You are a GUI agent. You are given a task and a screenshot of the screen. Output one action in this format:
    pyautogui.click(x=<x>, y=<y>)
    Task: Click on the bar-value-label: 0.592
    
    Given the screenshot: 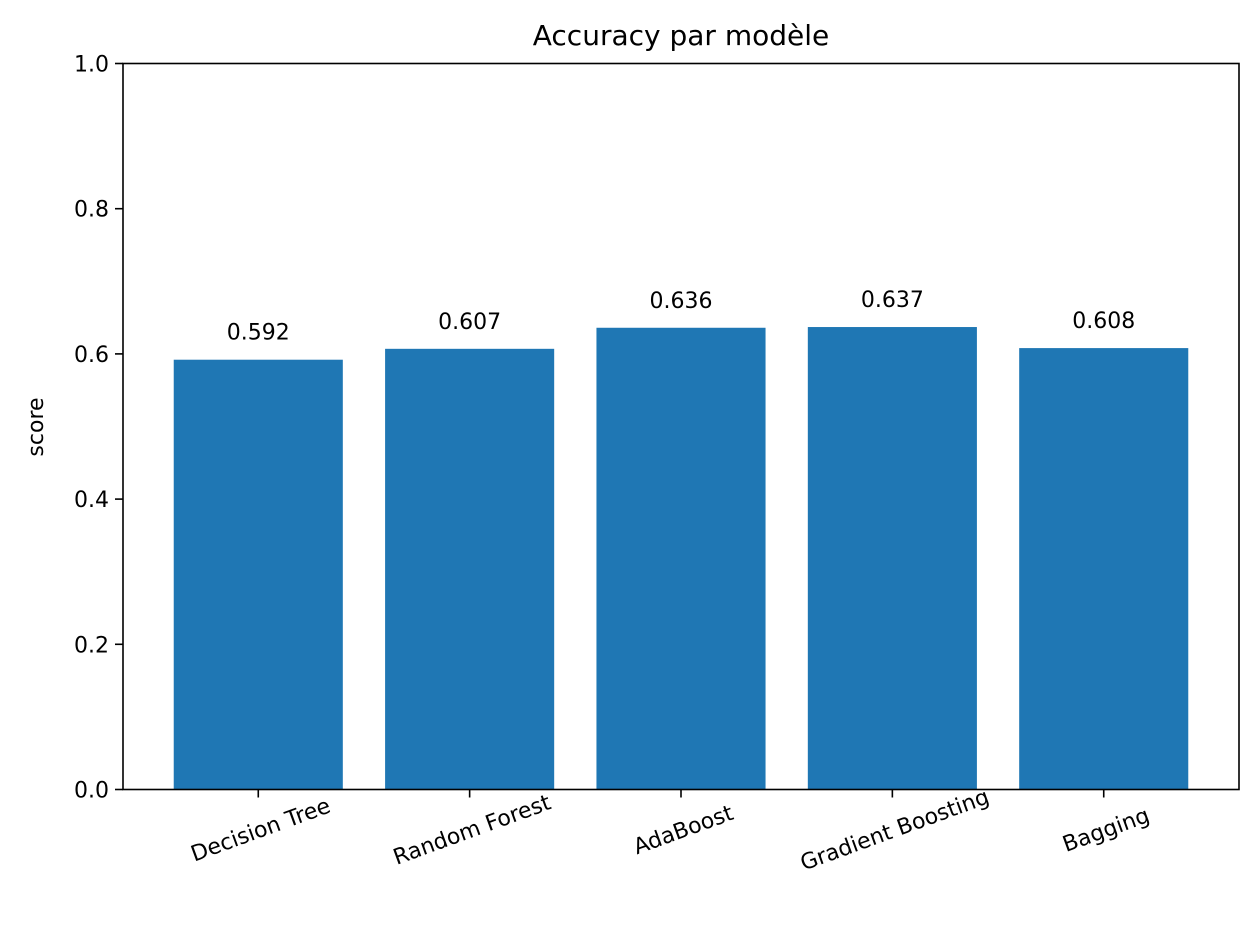 What is the action you would take?
    pyautogui.click(x=258, y=333)
    